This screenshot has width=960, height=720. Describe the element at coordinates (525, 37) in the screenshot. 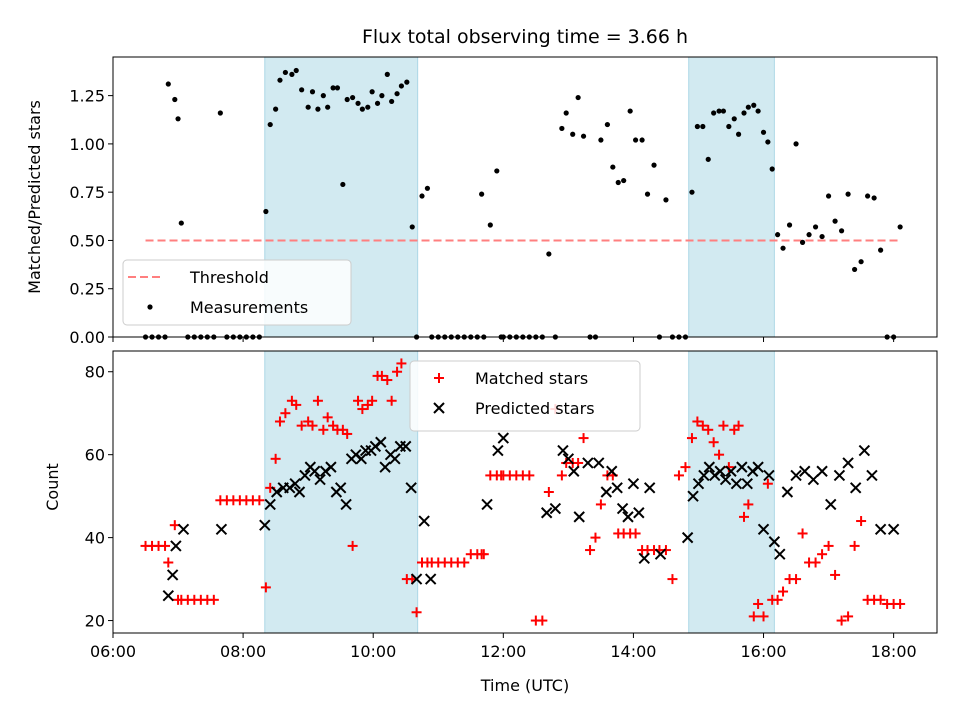

I see `chart-title: Flux total observing time = 3.66 h` at that location.